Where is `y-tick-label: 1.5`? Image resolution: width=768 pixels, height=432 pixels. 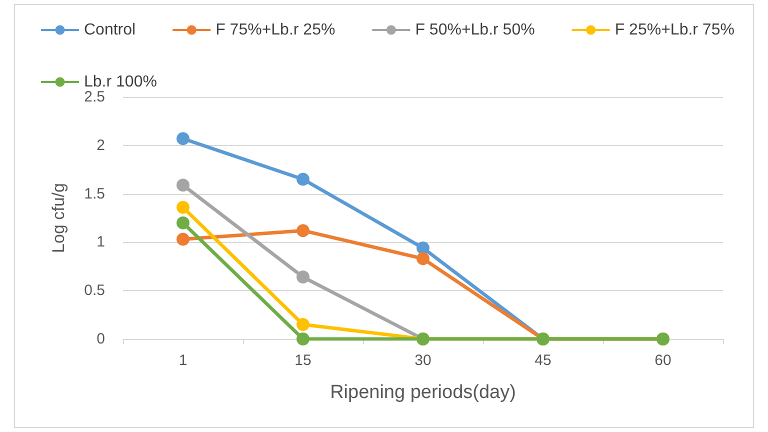
y-tick-label: 1.5 is located at coordinates (94, 193).